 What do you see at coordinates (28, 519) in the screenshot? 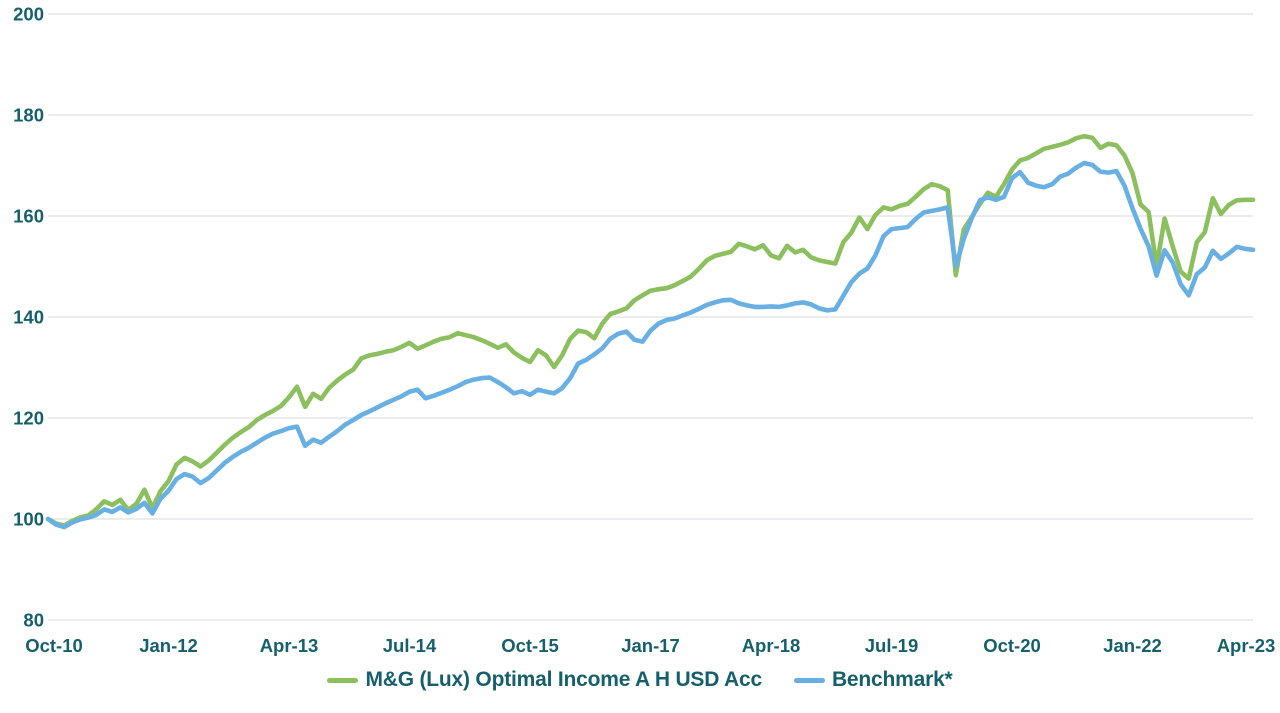
I see `y-axis-tick-label: 100` at bounding box center [28, 519].